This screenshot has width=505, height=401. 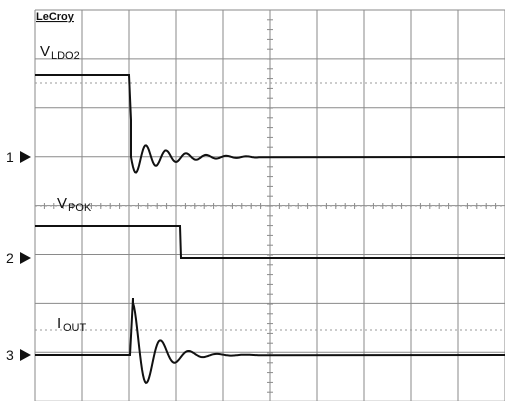 What do you see at coordinates (10, 258) in the screenshot?
I see `channel-marker: 2` at bounding box center [10, 258].